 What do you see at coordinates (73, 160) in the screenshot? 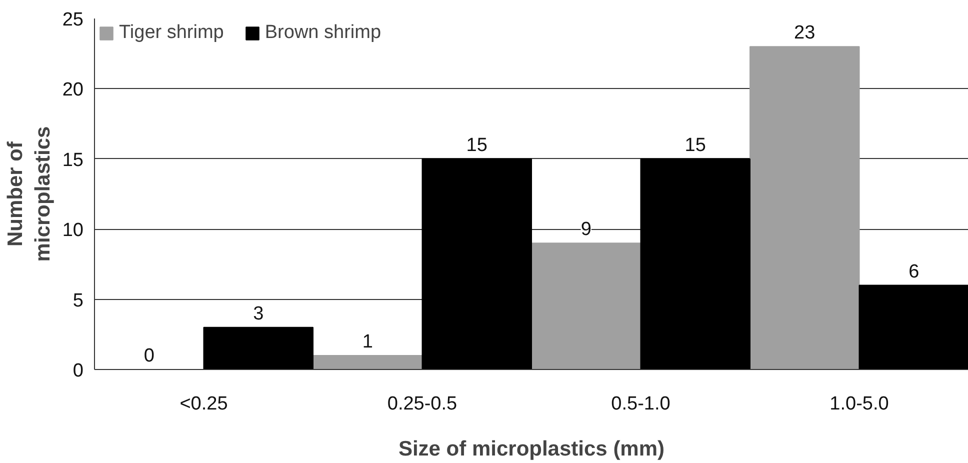
I see `y-tick-label: 15` at bounding box center [73, 160].